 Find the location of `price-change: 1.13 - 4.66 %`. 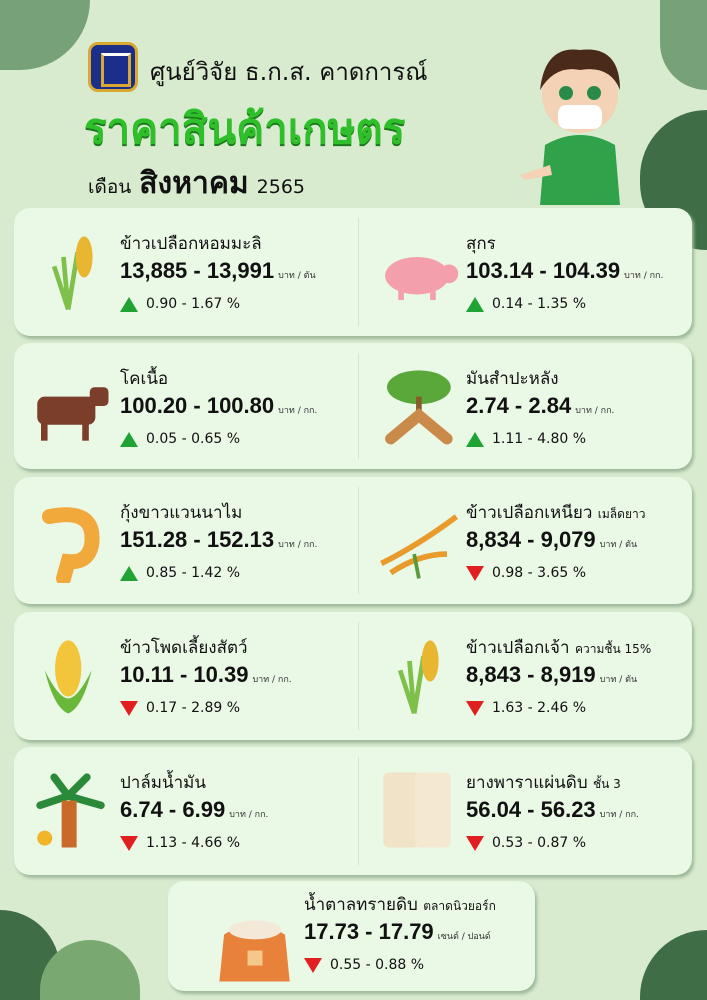

price-change: 1.13 - 4.66 % is located at coordinates (180, 843).